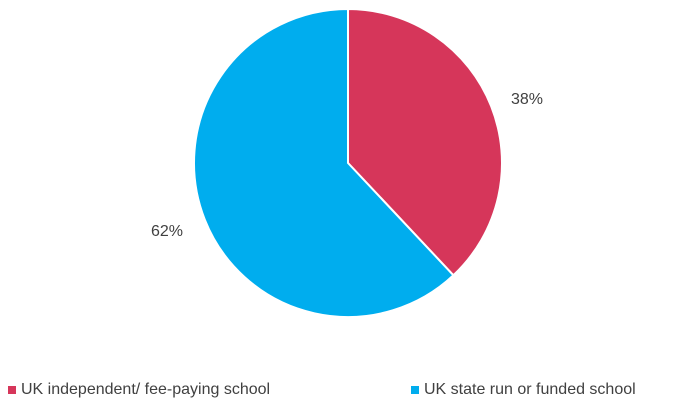  I want to click on legend-item-independent: UK independent/ fee-paying school, so click(139, 390).